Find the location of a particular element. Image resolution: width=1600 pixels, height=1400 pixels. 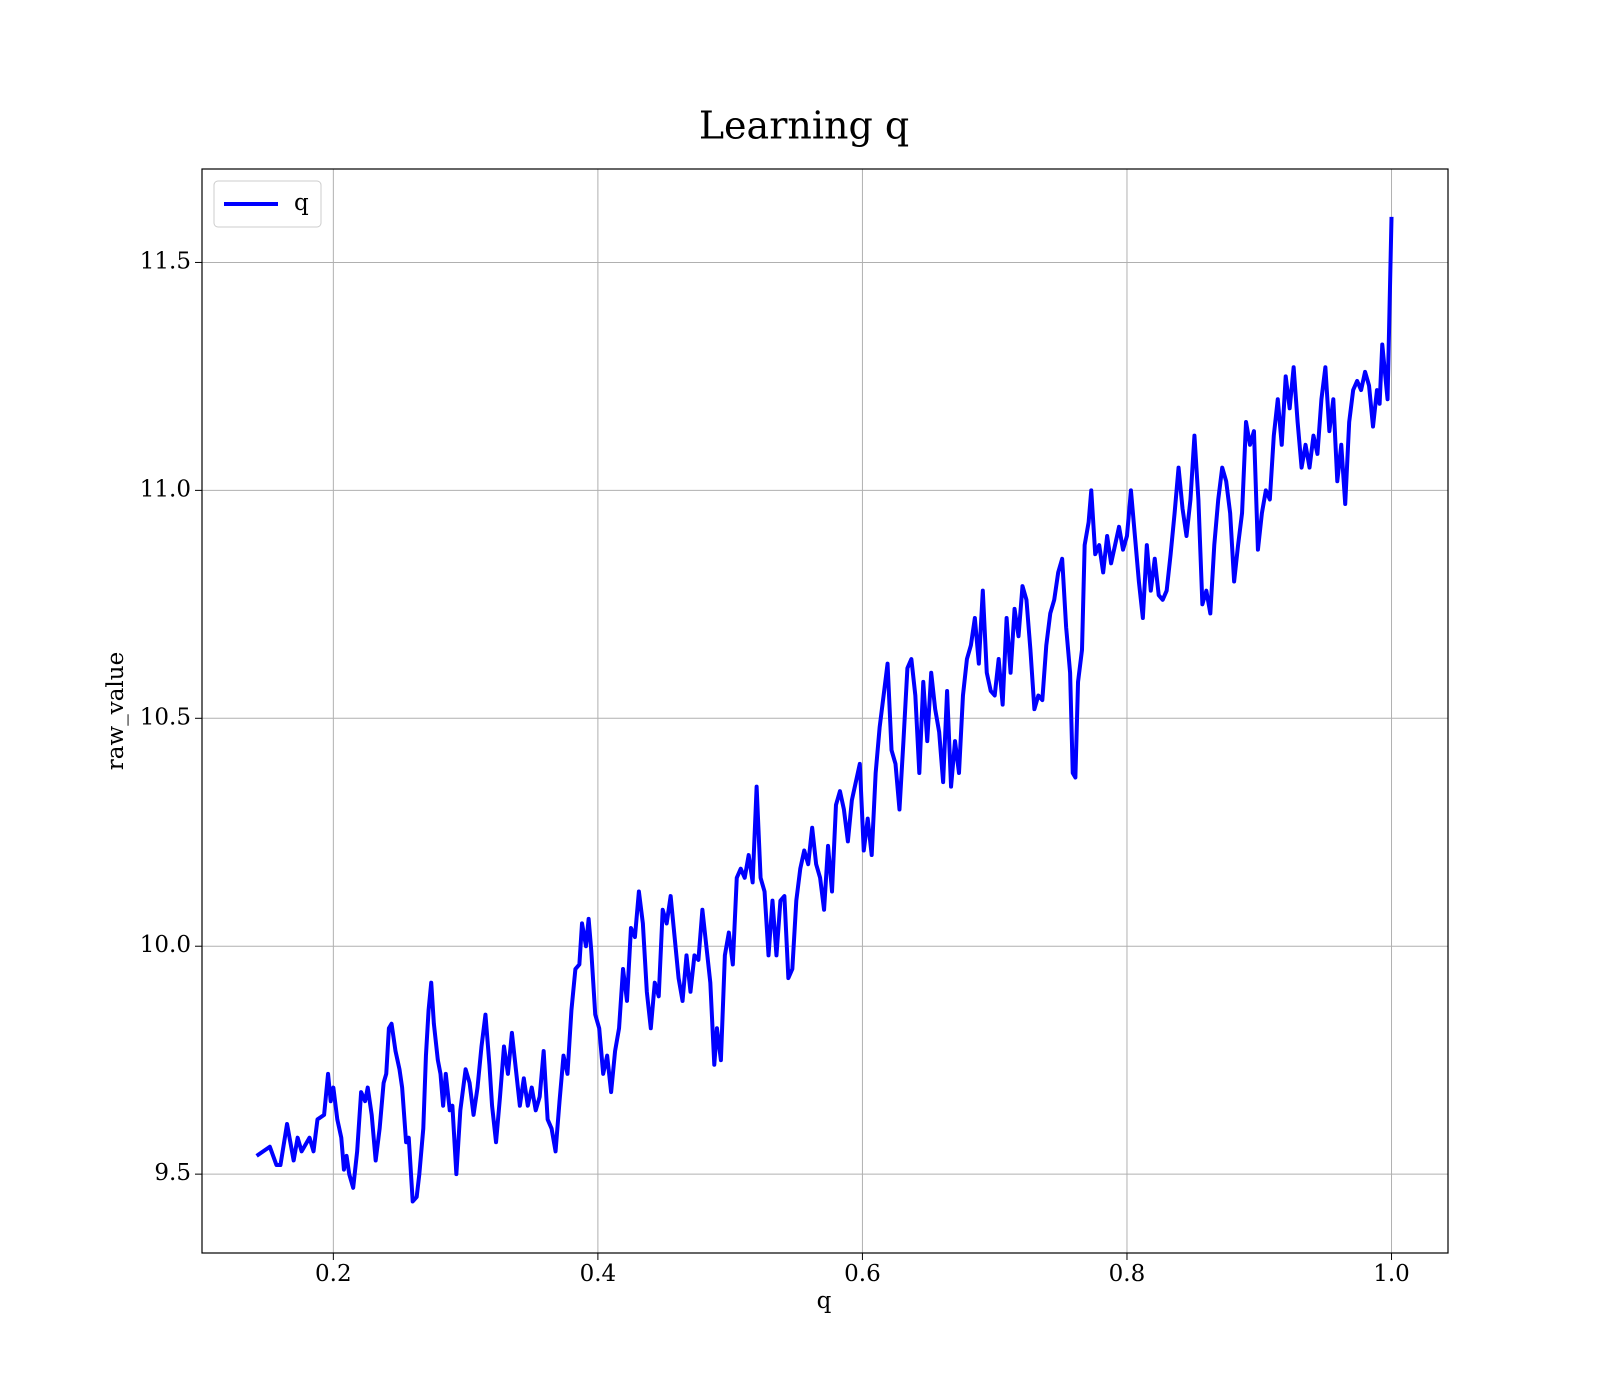

legend-label: q is located at coordinates (301, 203).